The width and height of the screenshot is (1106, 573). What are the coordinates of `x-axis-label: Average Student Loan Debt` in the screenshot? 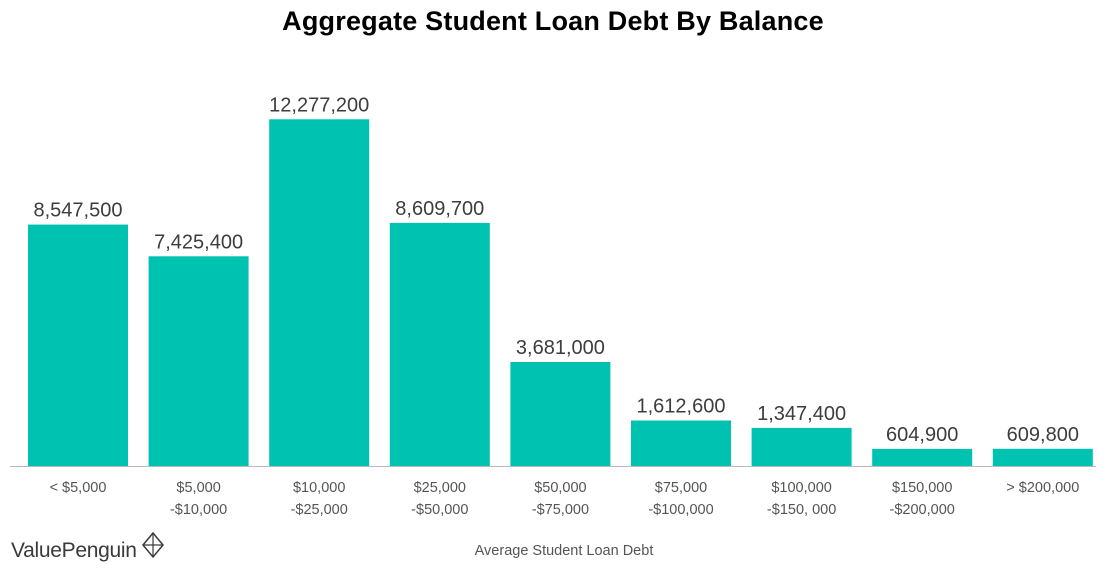 It's located at (564, 551).